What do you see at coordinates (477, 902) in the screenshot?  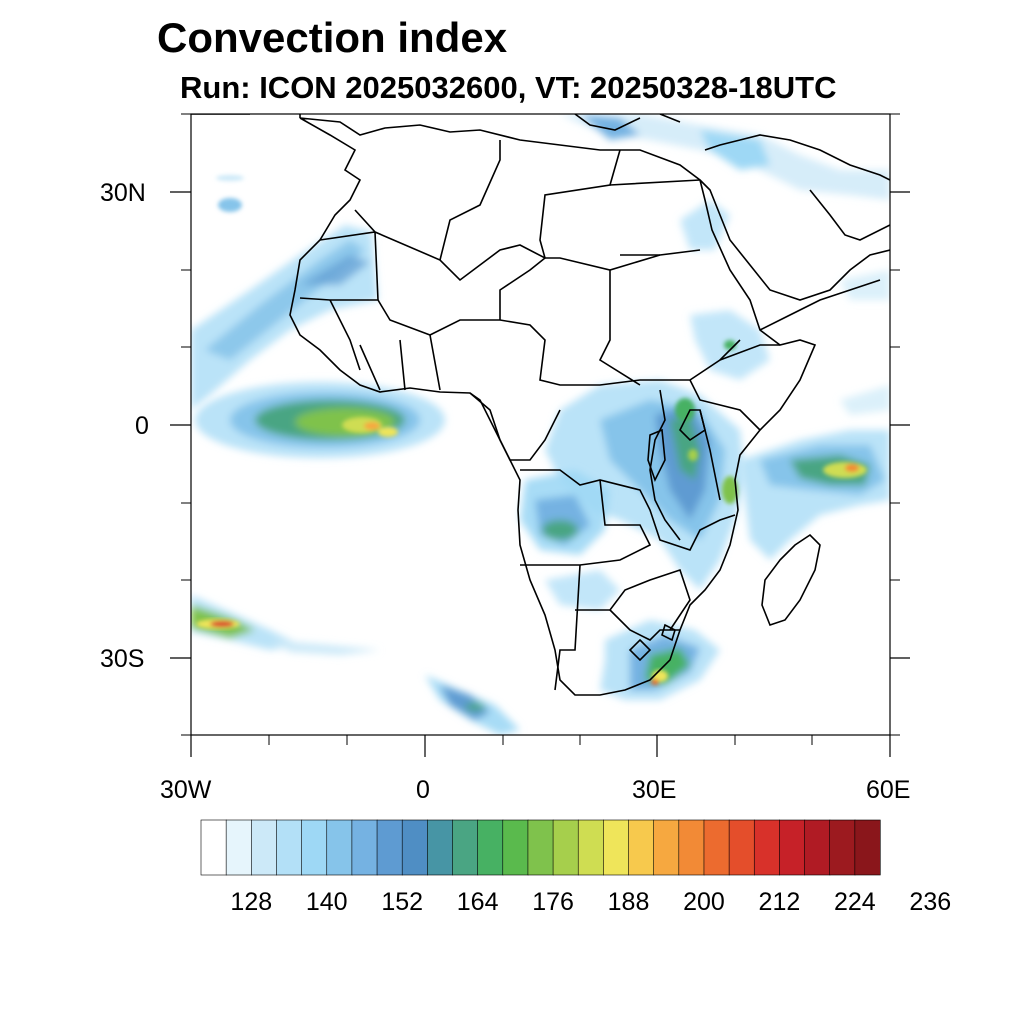 I see `colorbar-tick-label: 164` at bounding box center [477, 902].